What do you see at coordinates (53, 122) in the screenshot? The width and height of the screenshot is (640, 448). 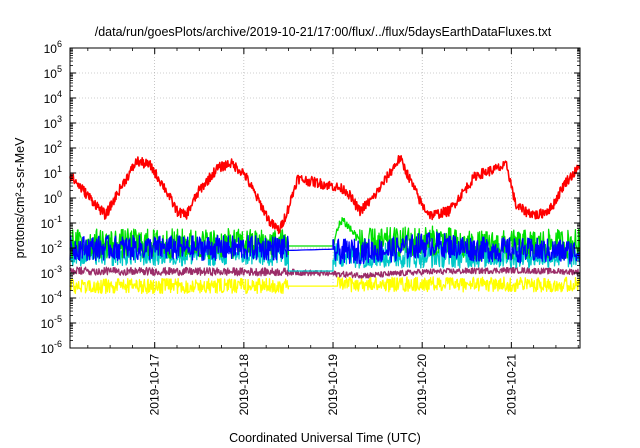 I see `y-tick-label: 10³` at bounding box center [53, 122].